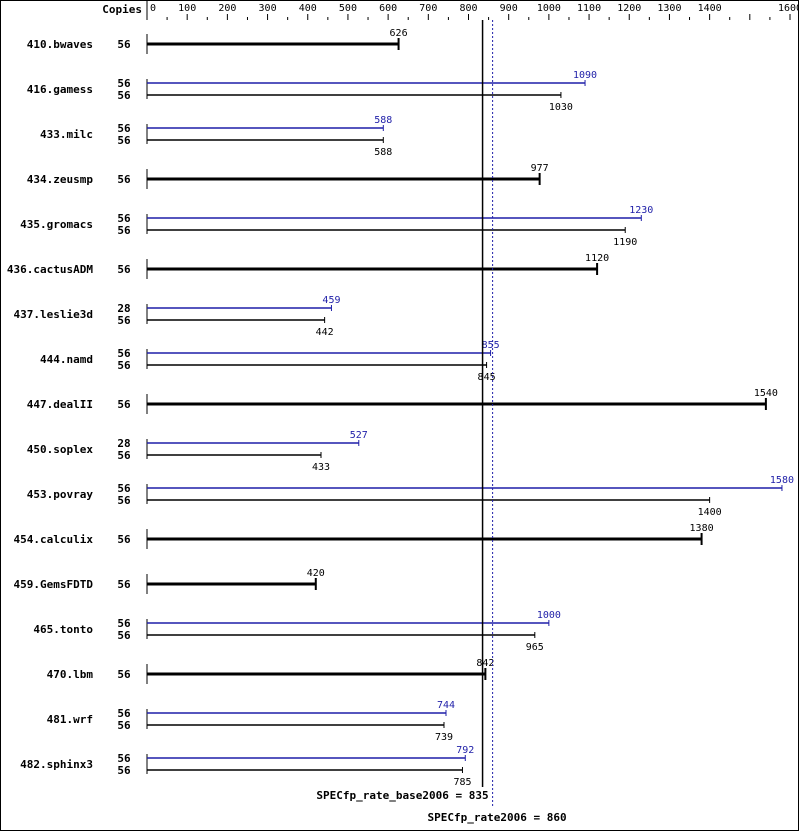 The image size is (799, 831). What do you see at coordinates (399, 33) in the screenshot?
I see `base-value: 626` at bounding box center [399, 33].